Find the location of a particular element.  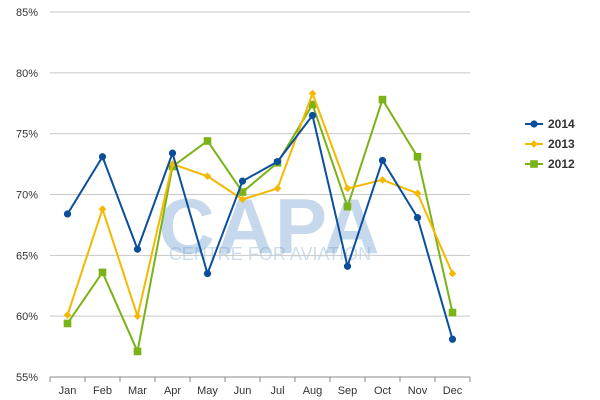

watermark-subtitle: CENTRE FOR AVIATION is located at coordinates (270, 254).